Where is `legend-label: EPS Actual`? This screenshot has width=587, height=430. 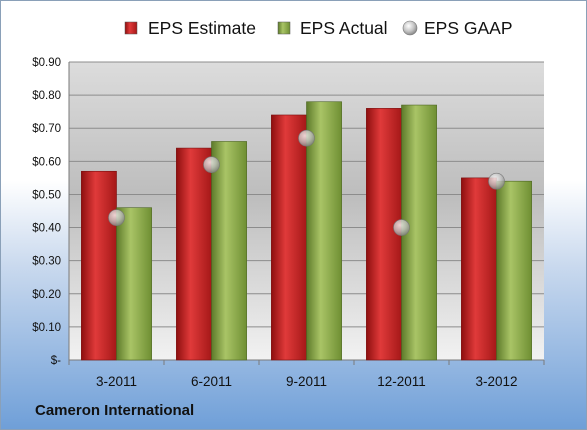
legend-label: EPS Actual is located at coordinates (344, 28).